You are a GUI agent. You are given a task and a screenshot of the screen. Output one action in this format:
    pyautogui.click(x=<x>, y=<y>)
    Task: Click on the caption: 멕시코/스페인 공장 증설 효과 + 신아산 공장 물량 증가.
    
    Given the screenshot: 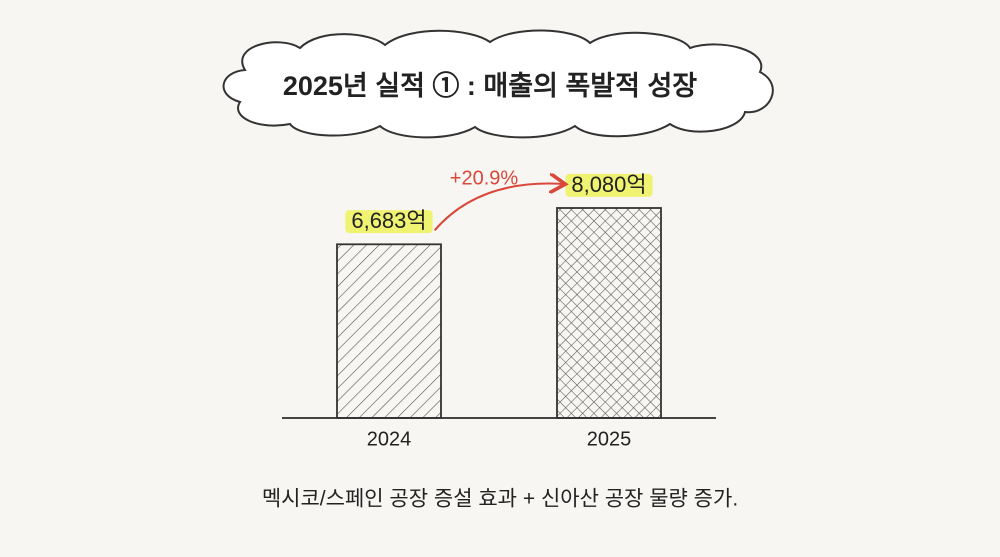 What is the action you would take?
    pyautogui.click(x=500, y=499)
    